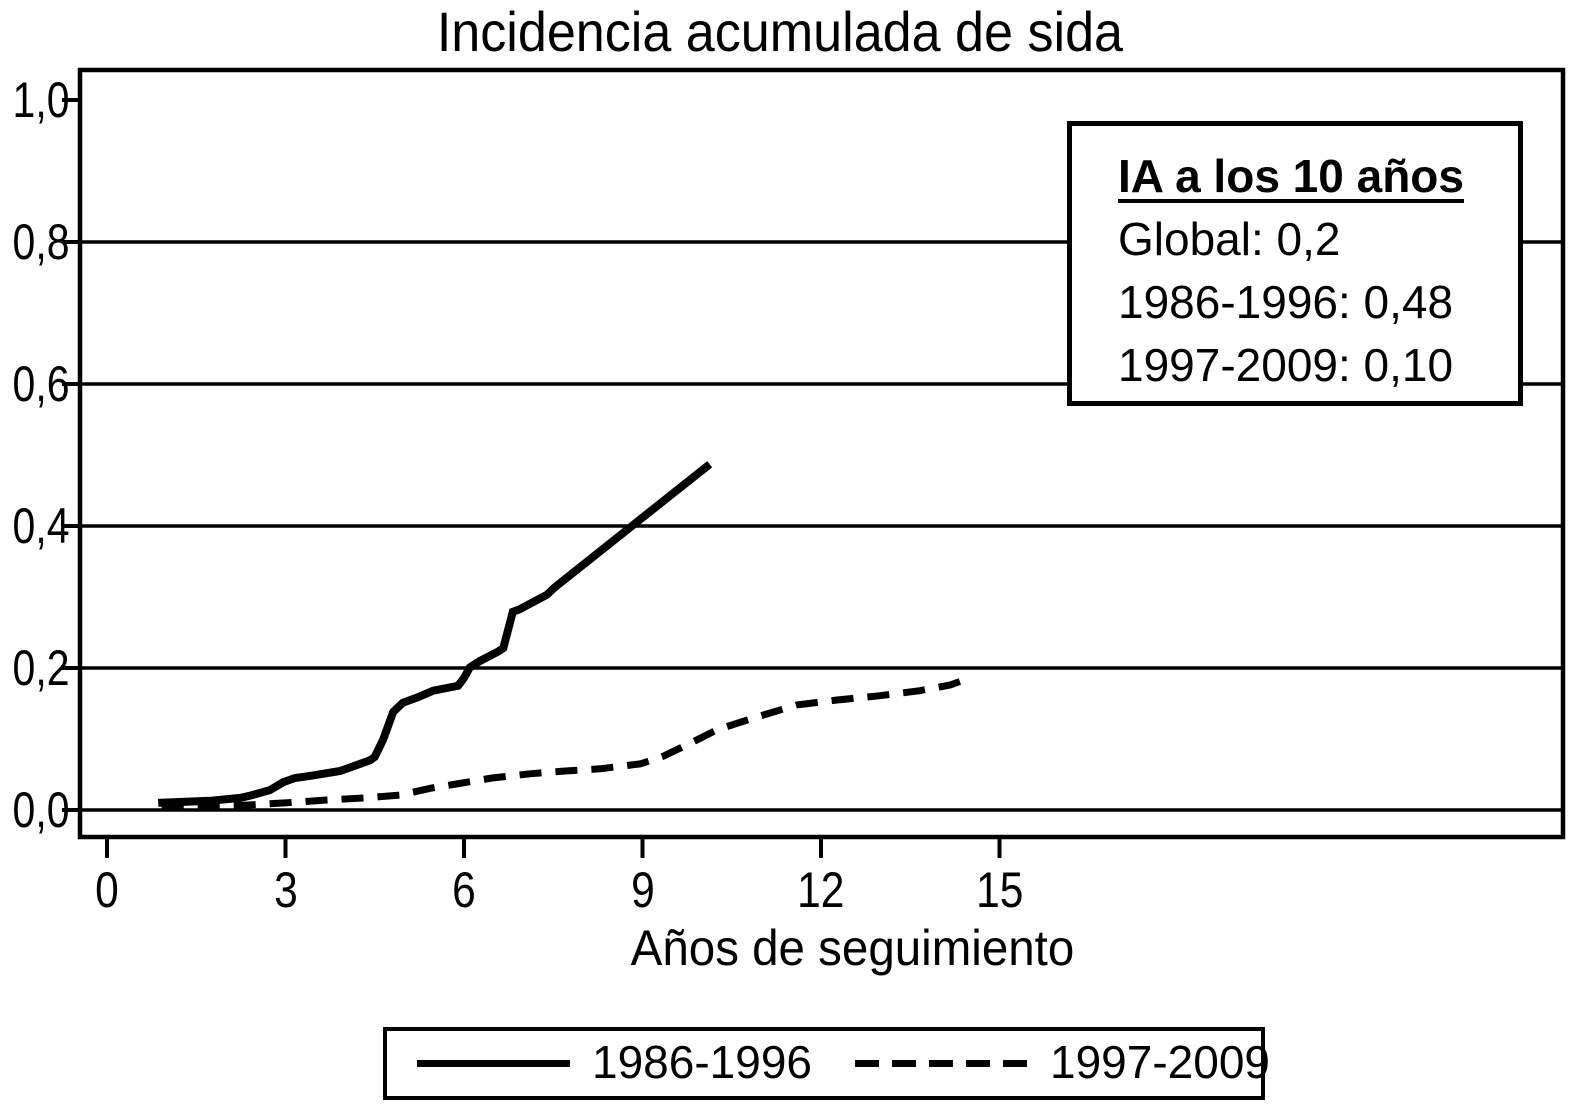 This screenshot has width=1569, height=1104. What do you see at coordinates (493, 1063) in the screenshot?
I see `legend-swatch-solid-line` at bounding box center [493, 1063].